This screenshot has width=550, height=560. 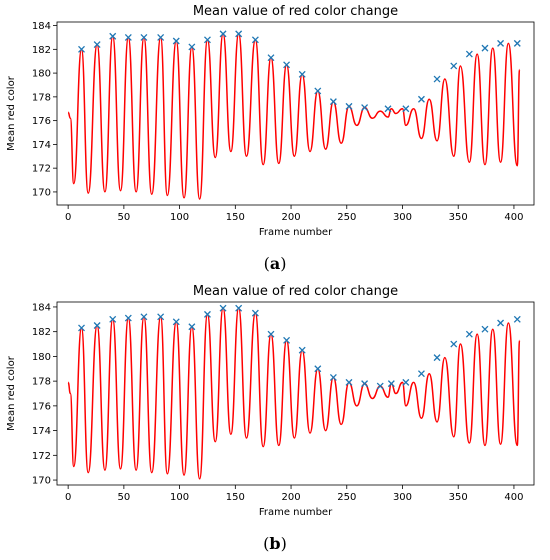 What do you see at coordinates (275, 543) in the screenshot?
I see `caption-b-letter: b` at bounding box center [275, 543].